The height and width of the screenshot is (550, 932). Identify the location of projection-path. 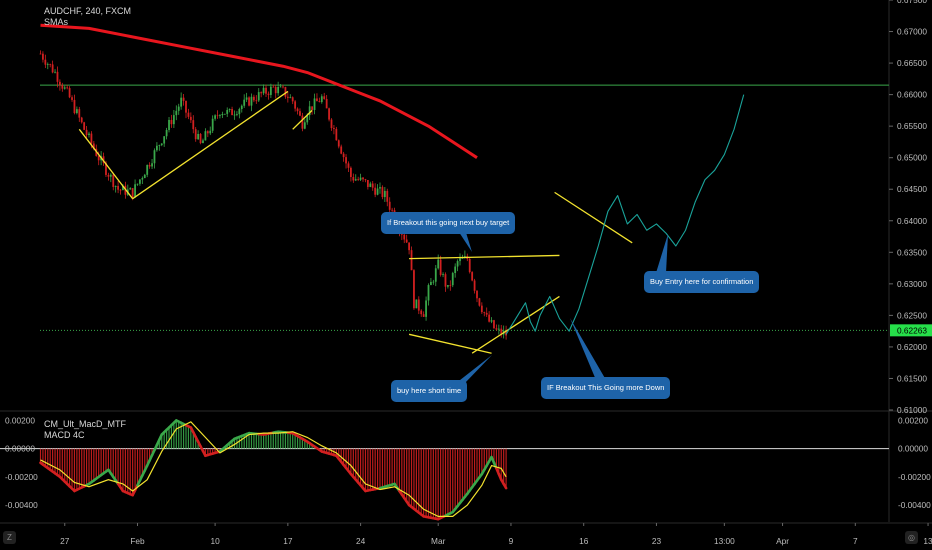
(625, 214).